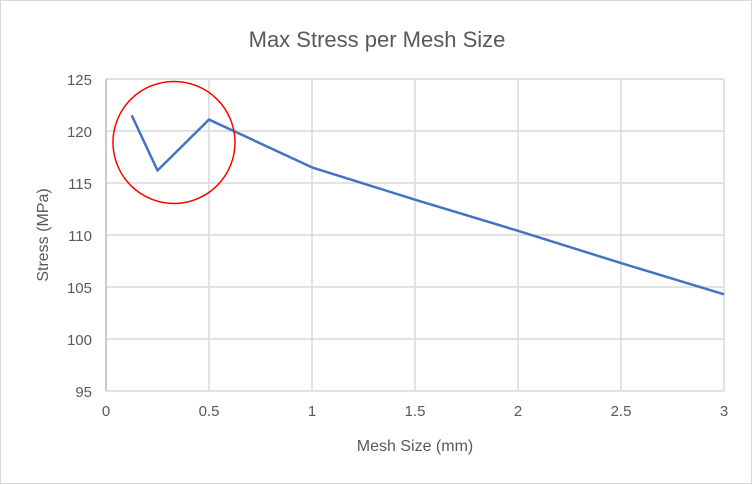 This screenshot has height=485, width=752. I want to click on annotation-circle, so click(174, 142).